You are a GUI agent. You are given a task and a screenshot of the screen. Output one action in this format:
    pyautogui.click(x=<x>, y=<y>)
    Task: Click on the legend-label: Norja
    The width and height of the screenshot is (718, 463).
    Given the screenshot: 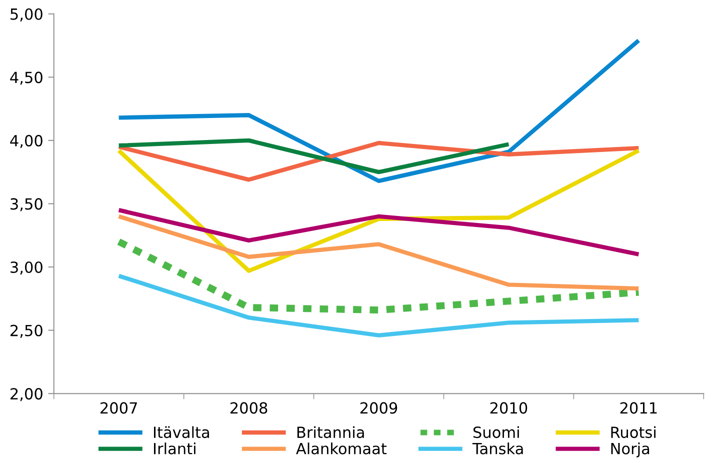 What is the action you would take?
    pyautogui.click(x=630, y=450)
    